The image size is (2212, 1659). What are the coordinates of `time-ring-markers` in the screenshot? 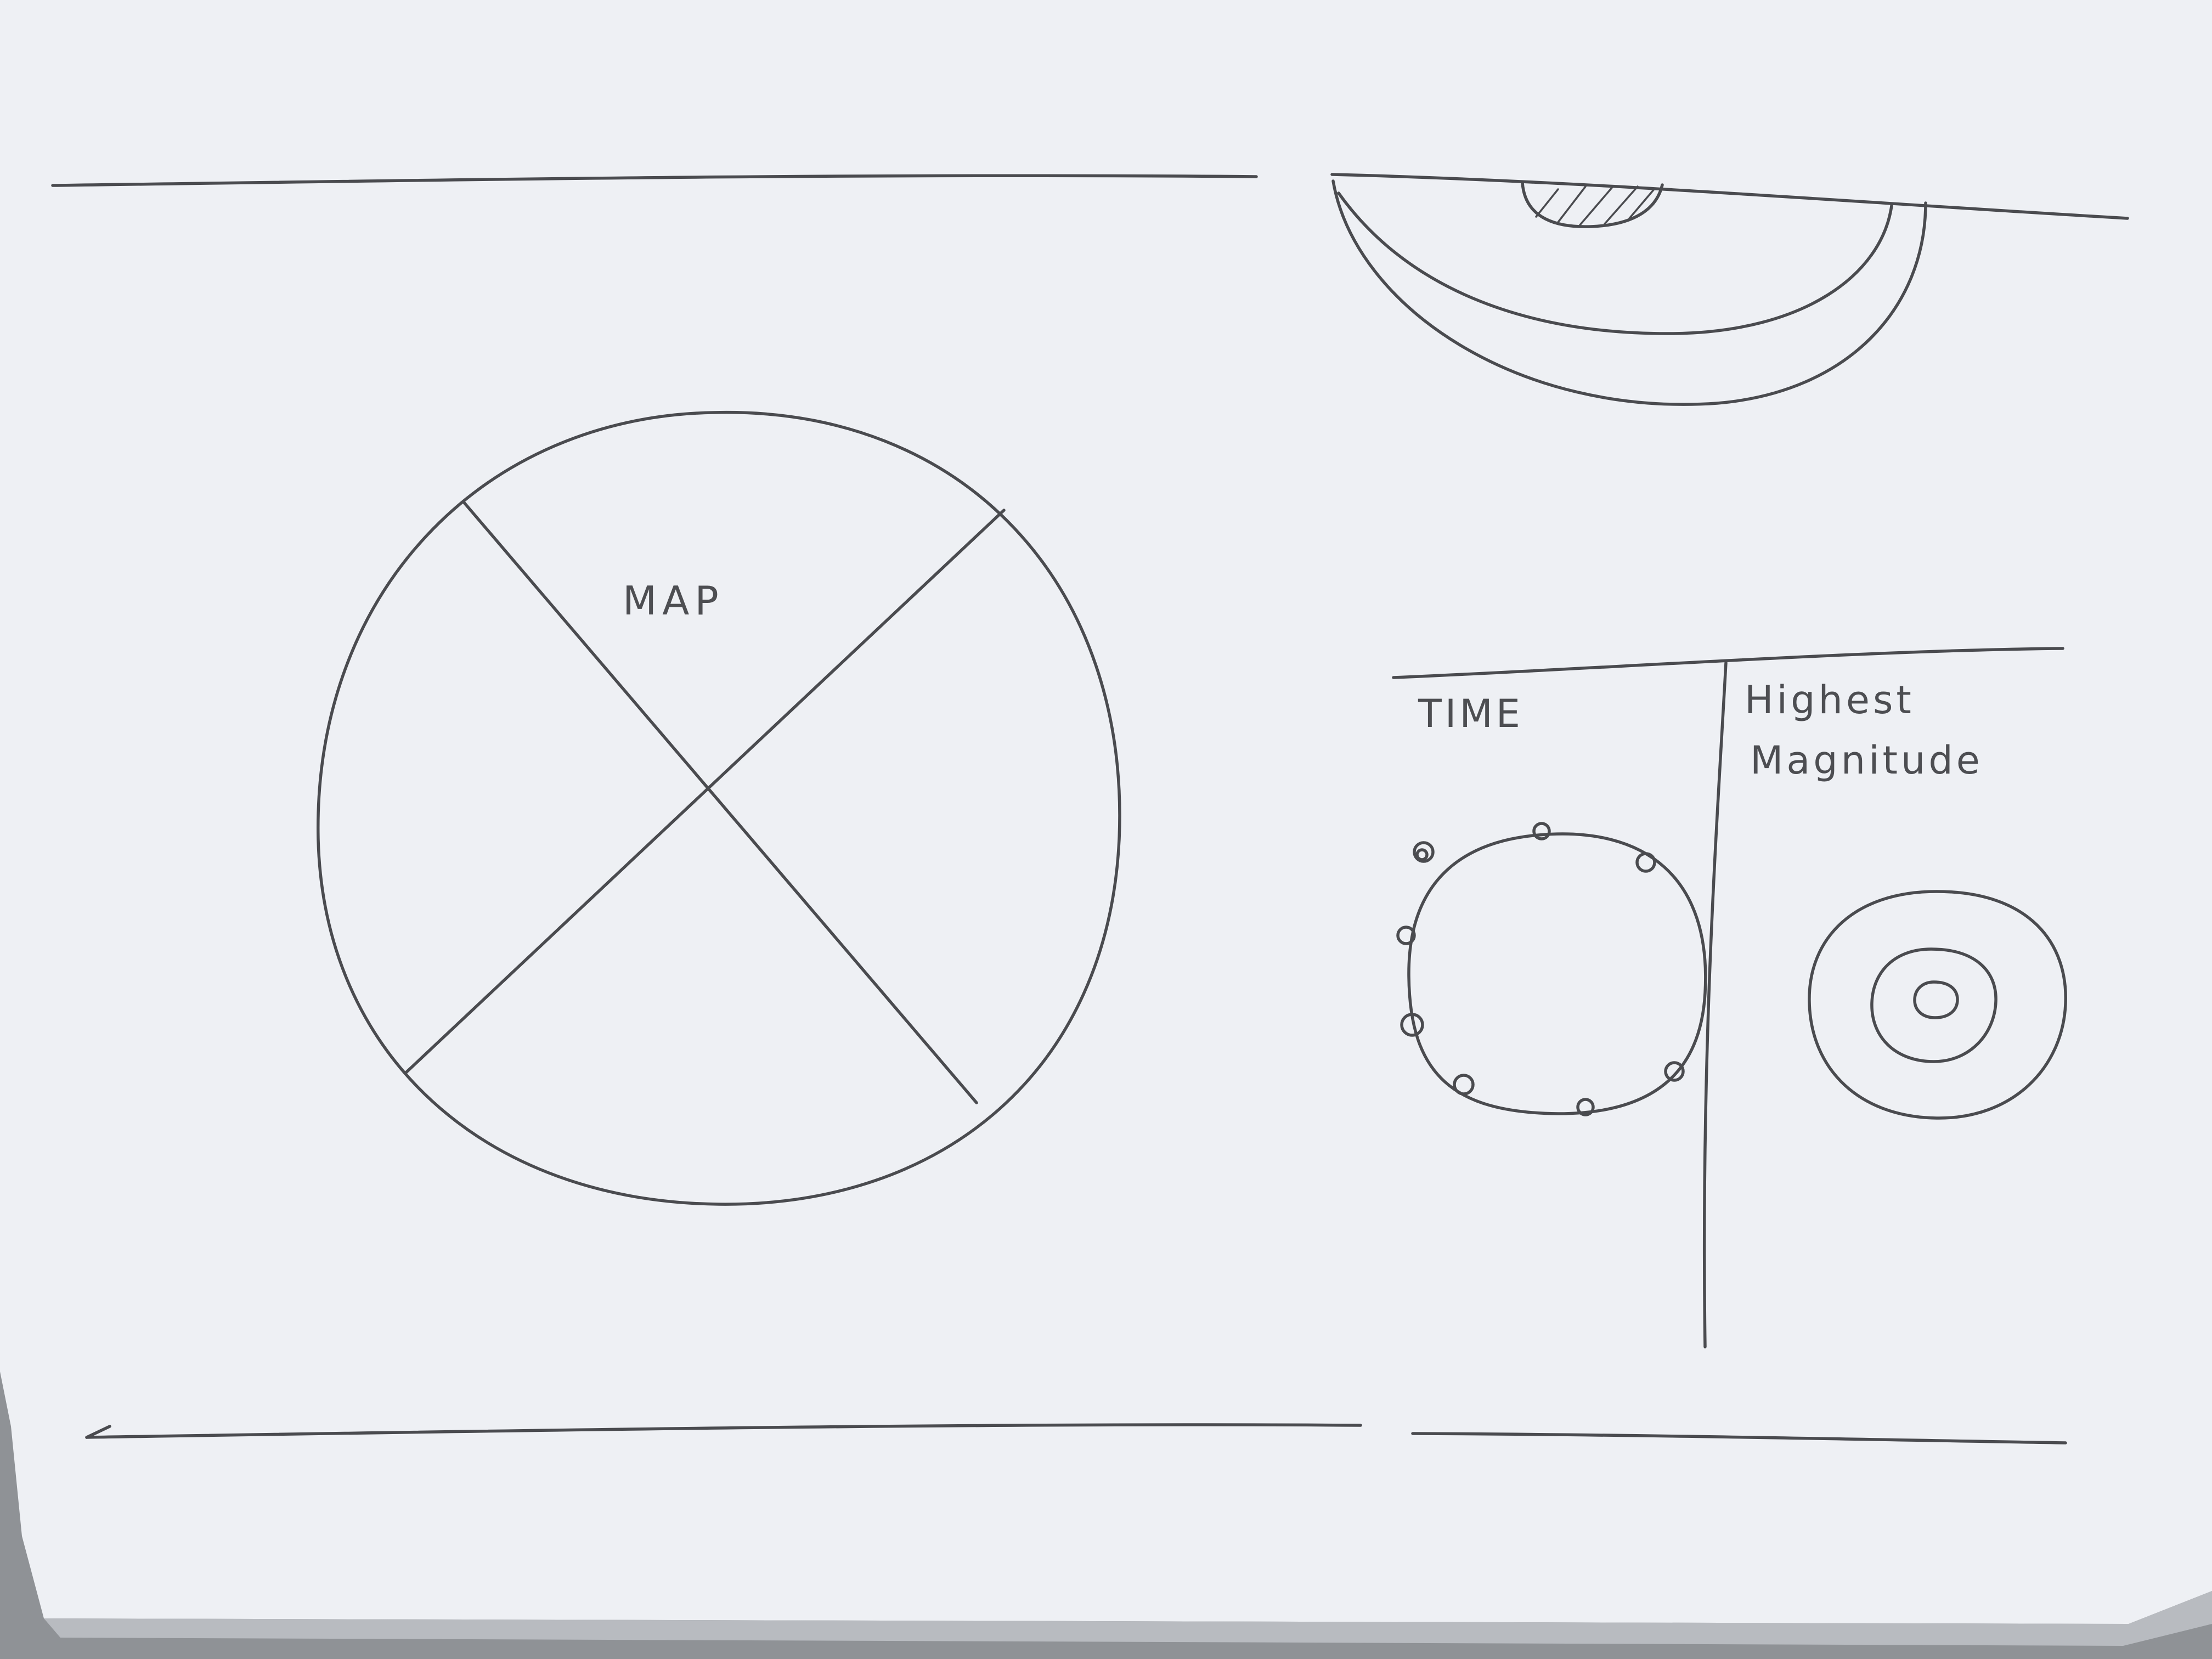 It's located at (1541, 969).